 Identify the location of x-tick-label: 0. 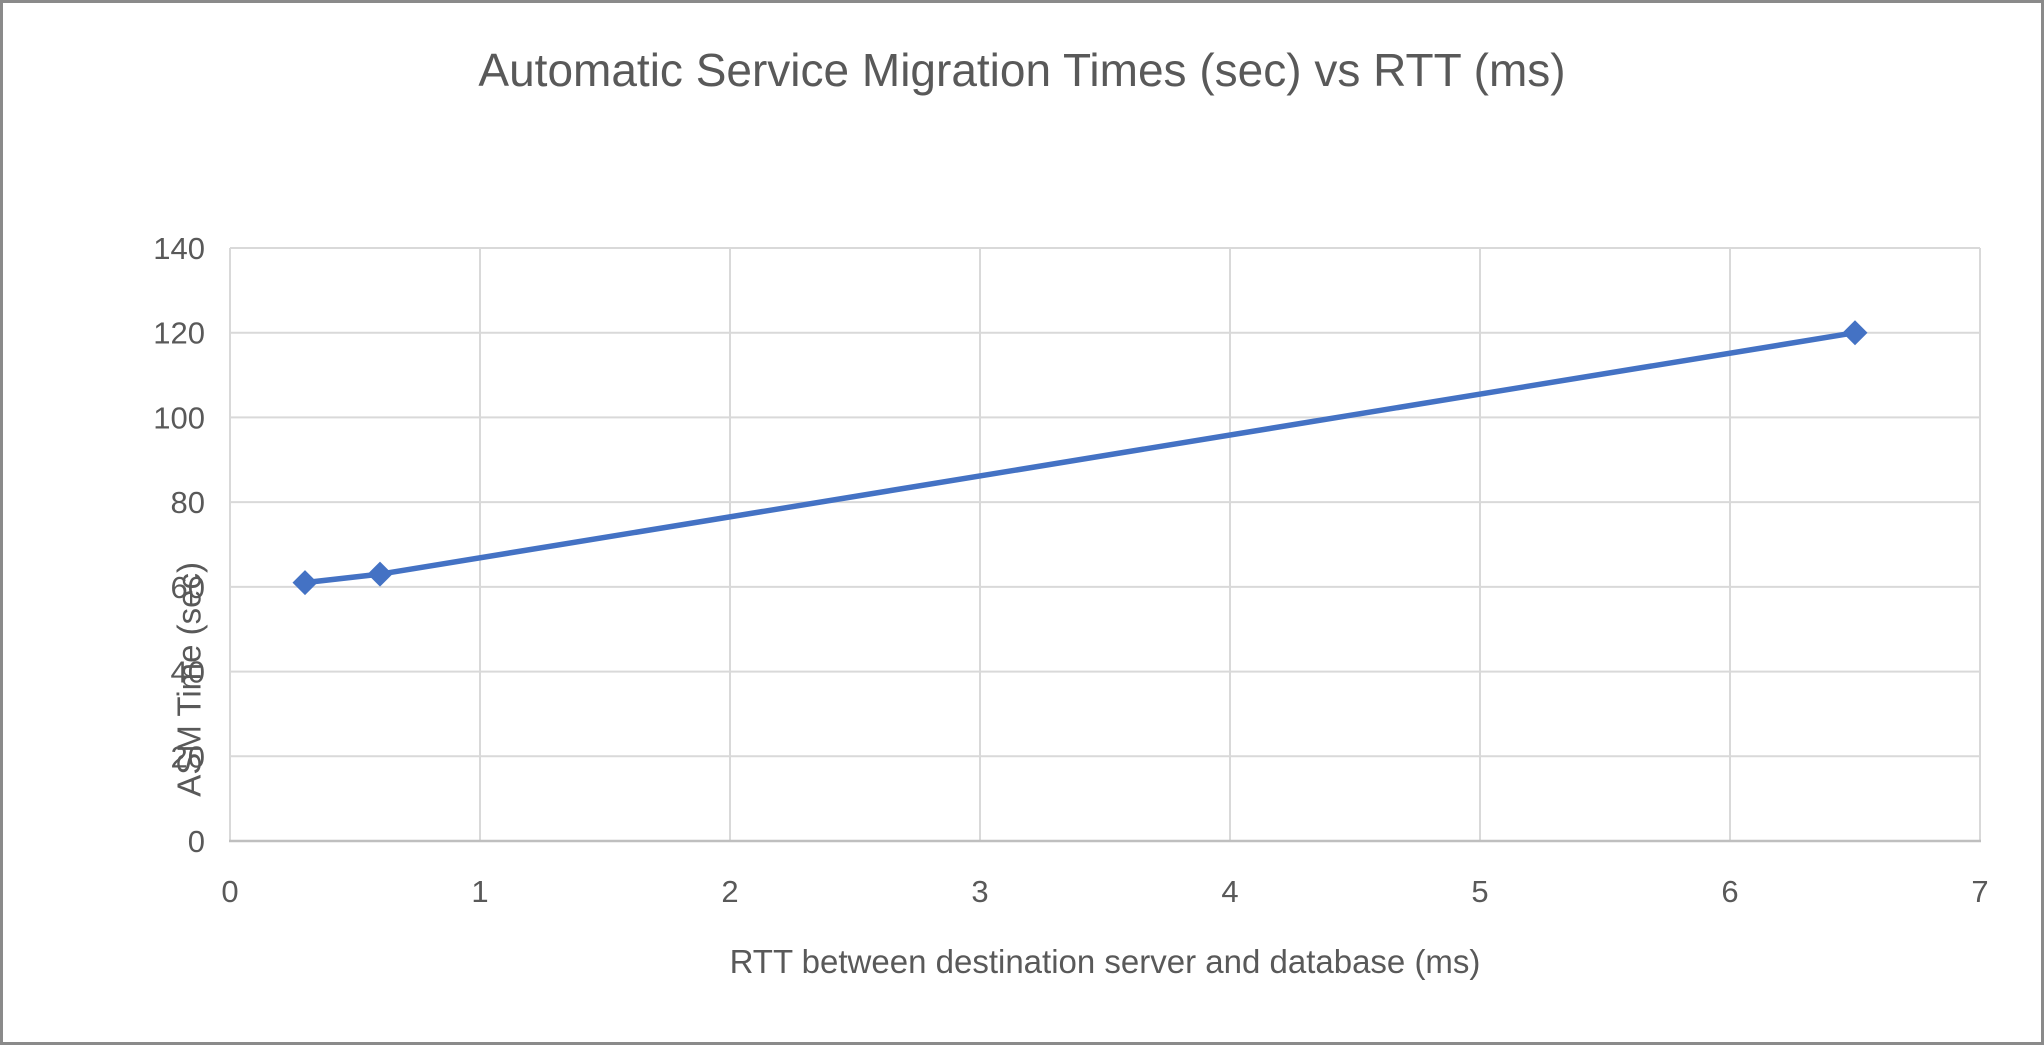
(229, 891).